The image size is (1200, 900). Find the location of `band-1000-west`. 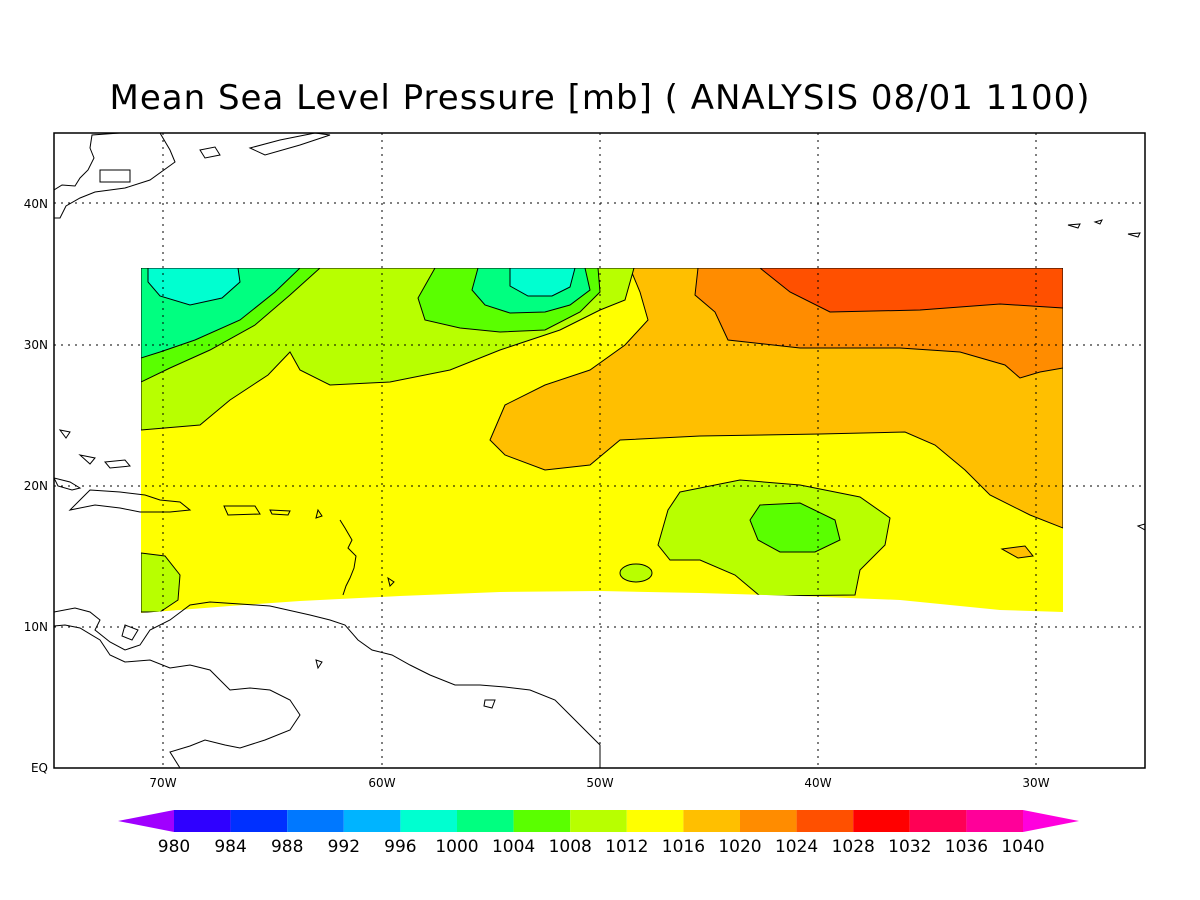

band-1000-west is located at coordinates (194, 287).